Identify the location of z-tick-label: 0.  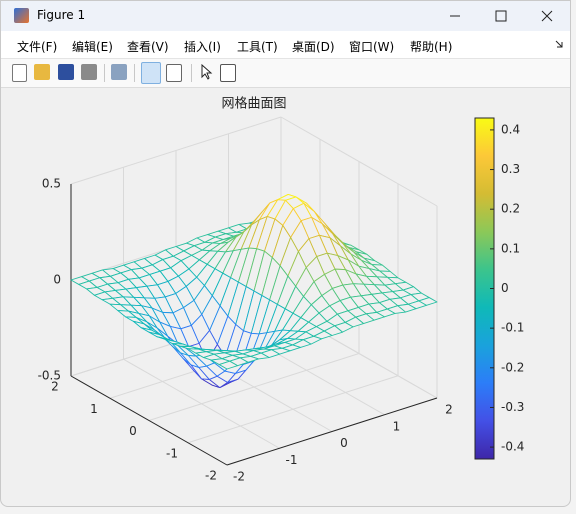
(57, 280).